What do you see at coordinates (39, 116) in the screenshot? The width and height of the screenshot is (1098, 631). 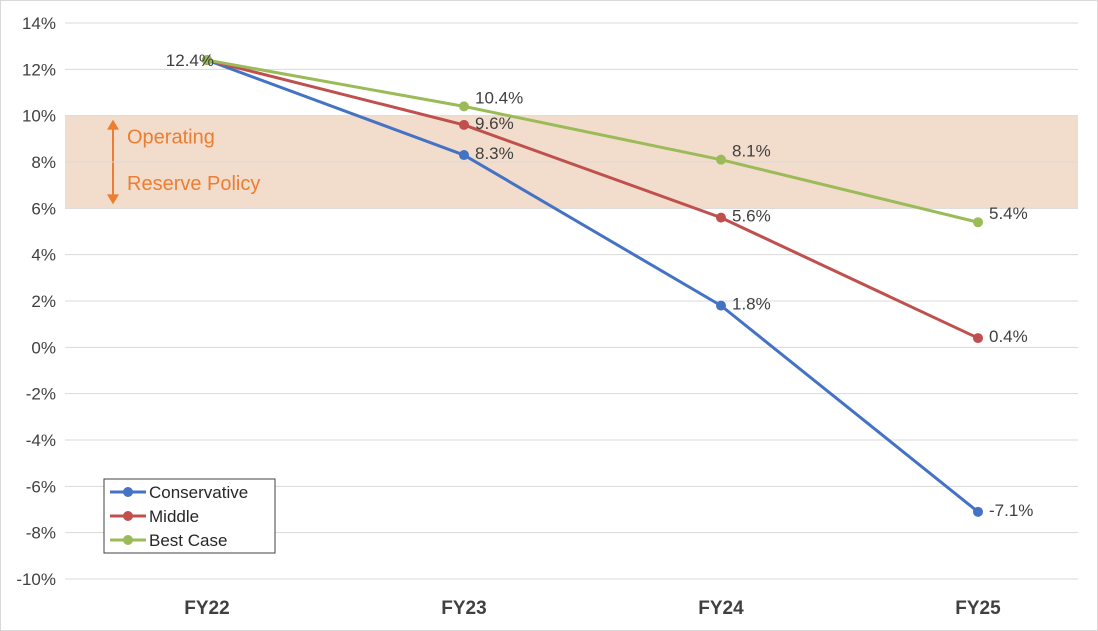 I see `y-tick-label: 10%` at bounding box center [39, 116].